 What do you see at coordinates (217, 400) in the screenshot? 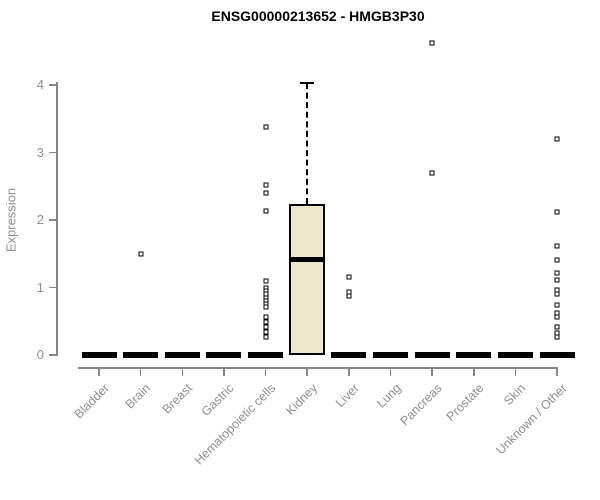
I see `x-tick-label: Gastric` at bounding box center [217, 400].